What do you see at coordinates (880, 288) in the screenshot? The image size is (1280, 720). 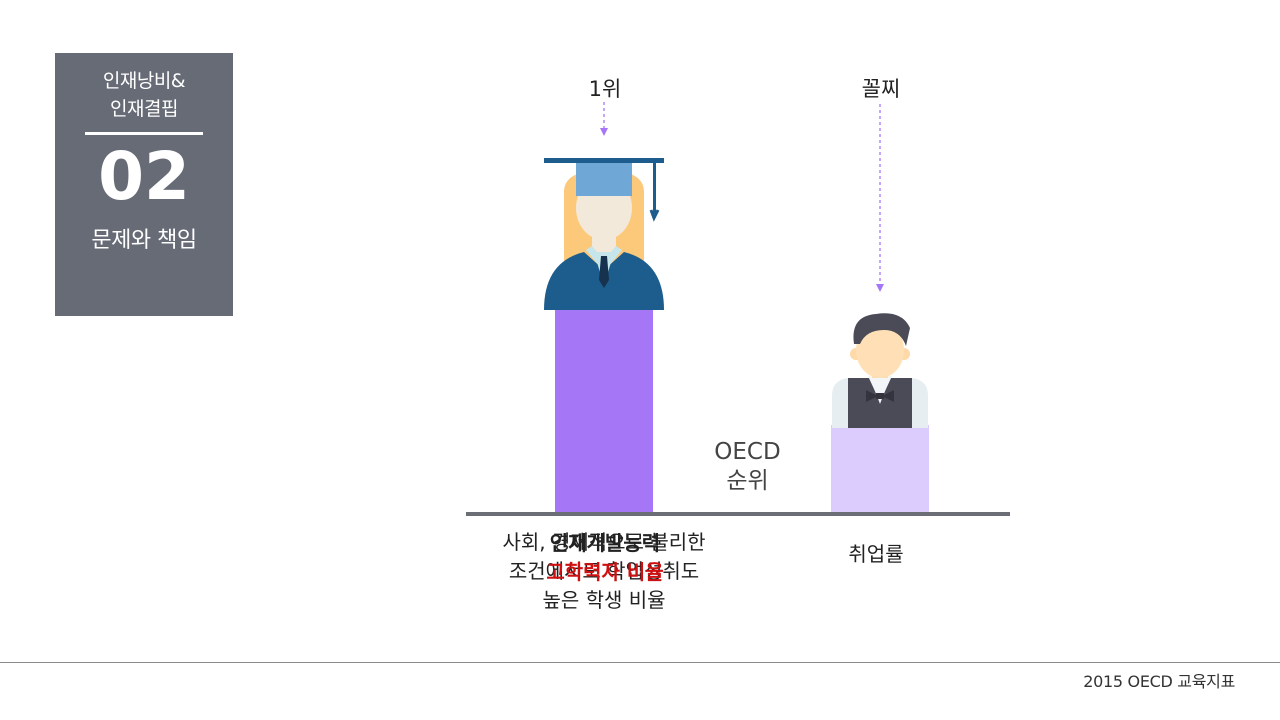 I see `arrow-last-head` at bounding box center [880, 288].